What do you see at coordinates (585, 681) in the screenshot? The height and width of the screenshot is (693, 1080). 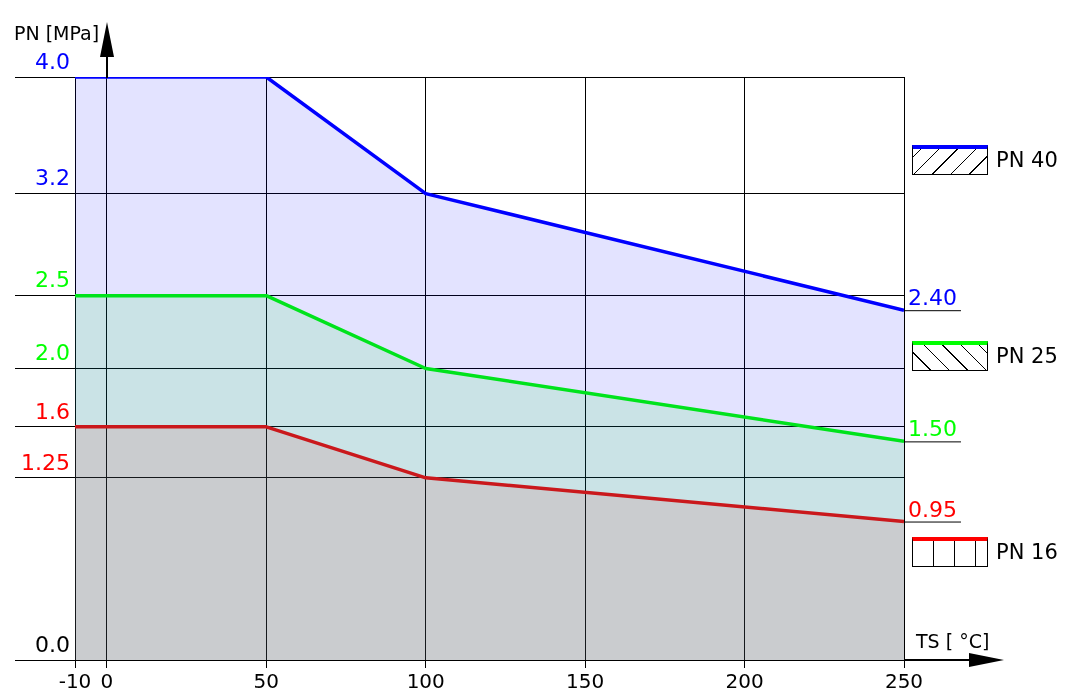 I see `x-tick-label: 150` at bounding box center [585, 681].